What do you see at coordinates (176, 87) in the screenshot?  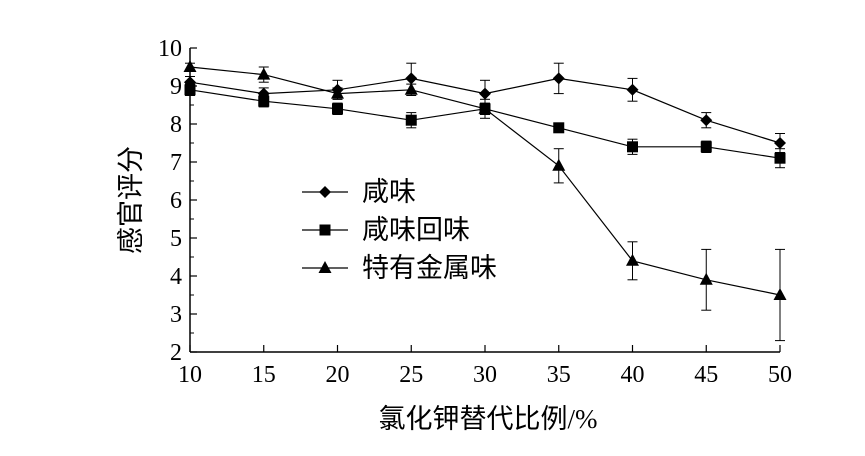 I see `y-tick-label: 9` at bounding box center [176, 87].